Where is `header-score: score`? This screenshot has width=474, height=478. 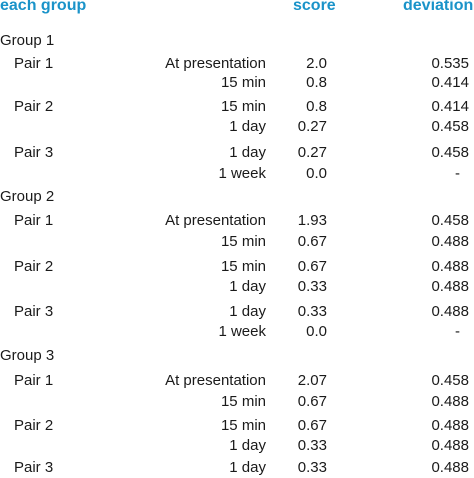
header-score: score is located at coordinates (314, 7).